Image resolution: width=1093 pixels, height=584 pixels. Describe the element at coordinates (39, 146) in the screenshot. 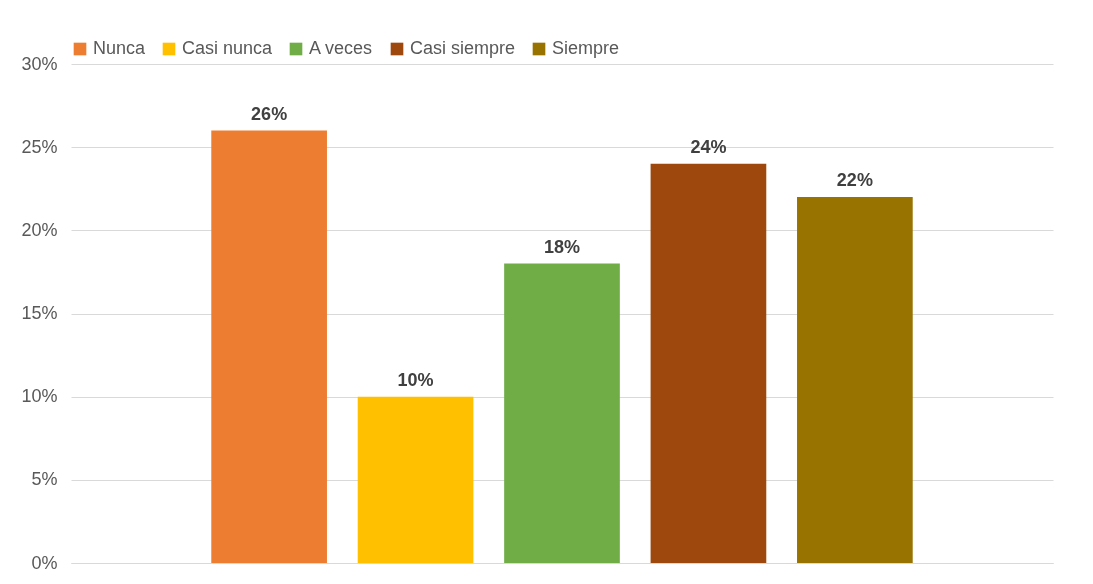

I see `y-tick-label: 25%` at that location.